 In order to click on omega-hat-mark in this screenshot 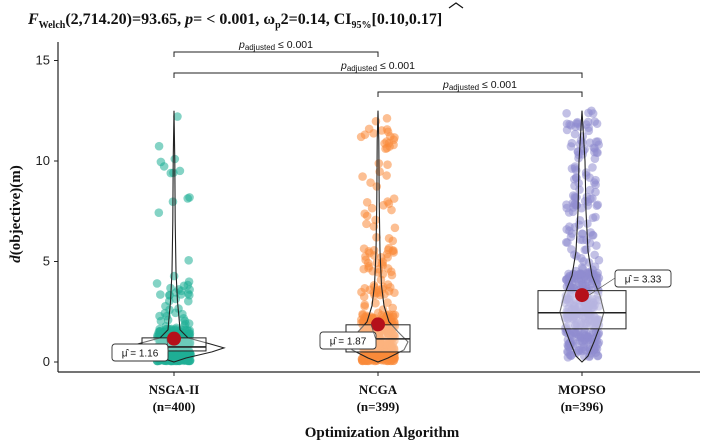, I will do `click(456, 5)`.